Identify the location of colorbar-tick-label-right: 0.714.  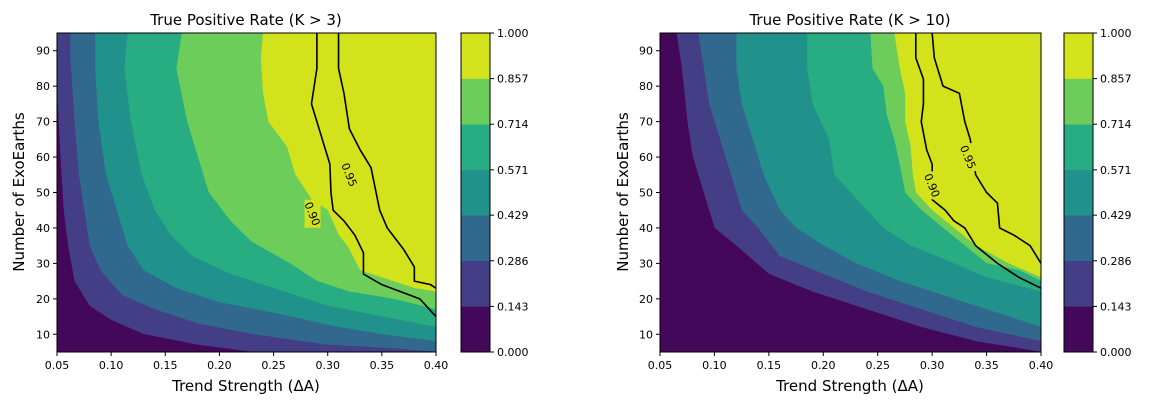
(1116, 124).